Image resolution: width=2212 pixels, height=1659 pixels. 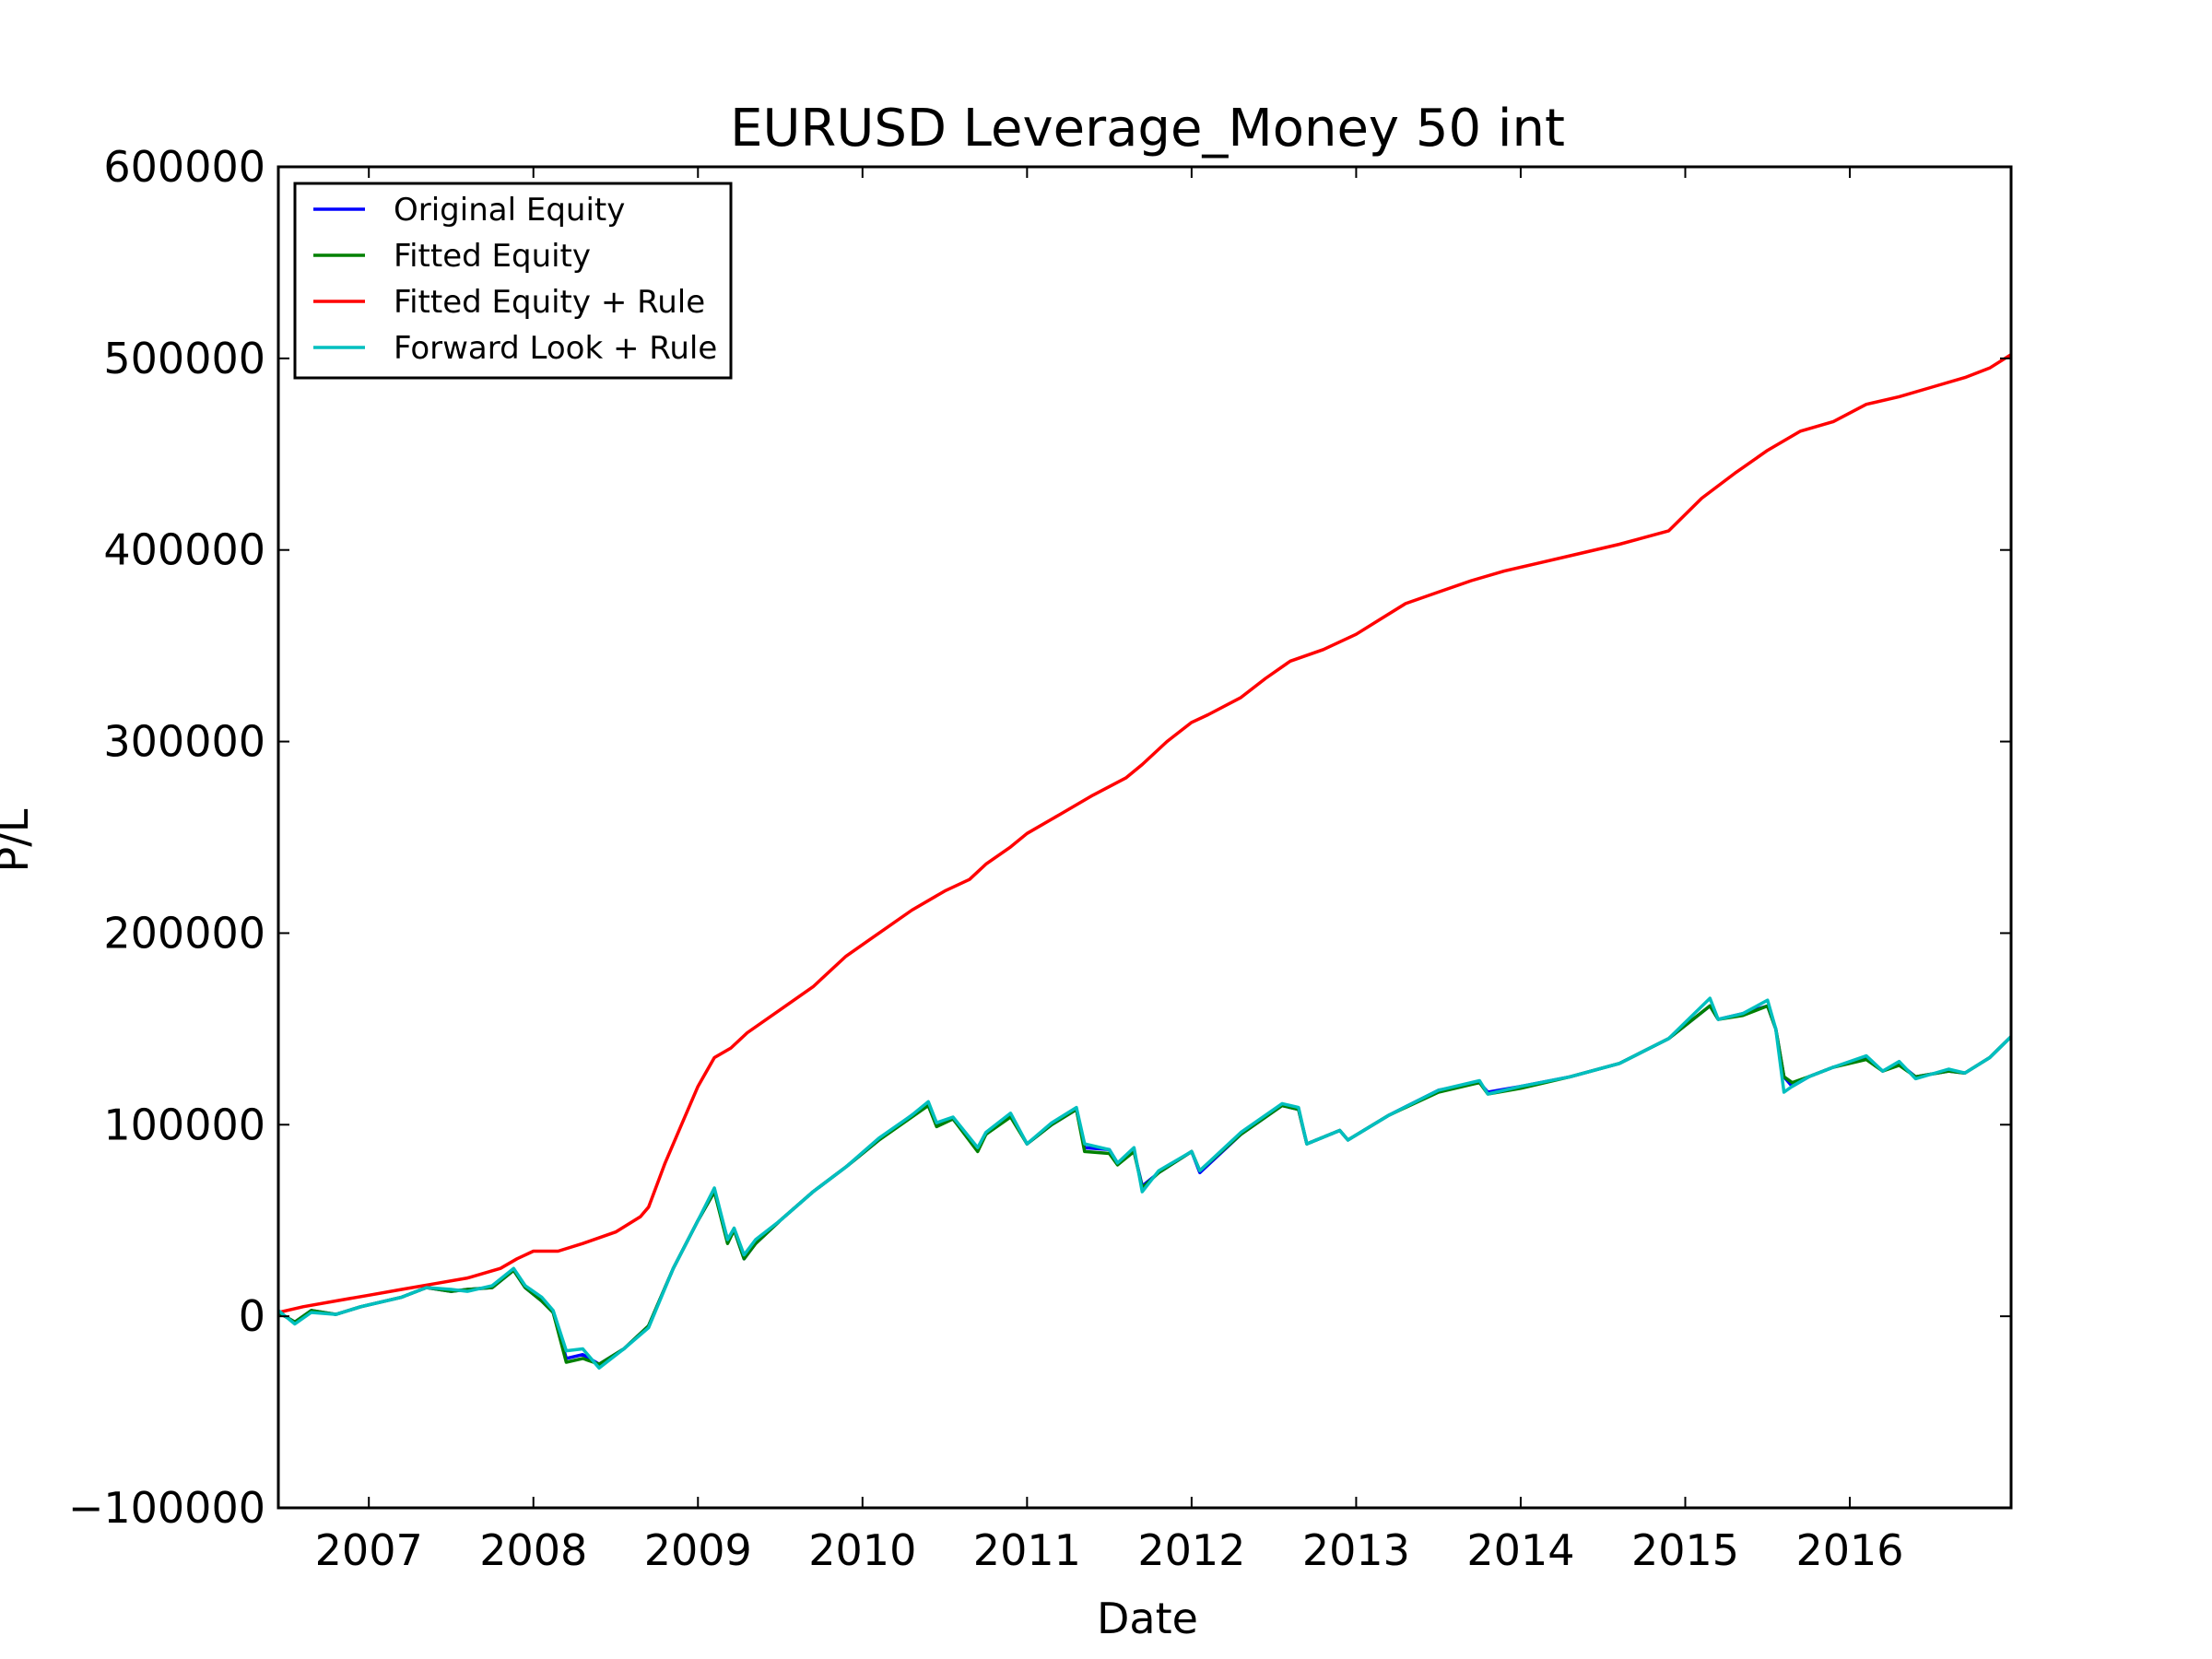 I want to click on x-tick-label: 2013, so click(x=1356, y=1550).